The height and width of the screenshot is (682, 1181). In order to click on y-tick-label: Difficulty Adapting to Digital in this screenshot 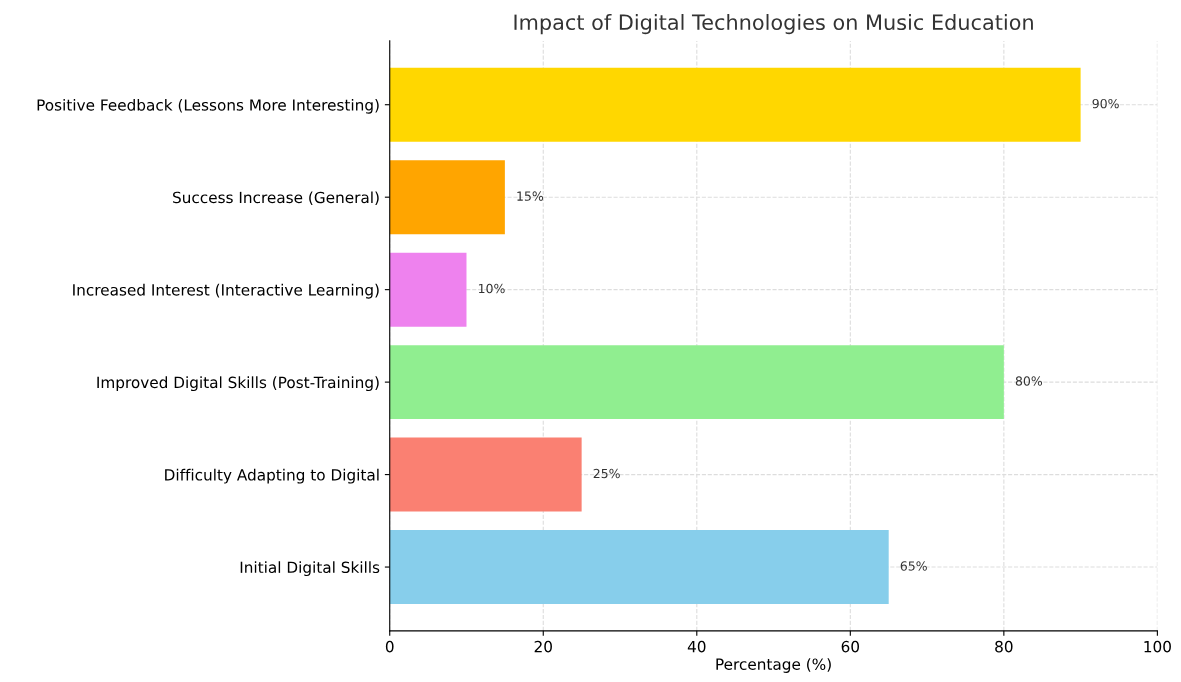, I will do `click(272, 476)`.